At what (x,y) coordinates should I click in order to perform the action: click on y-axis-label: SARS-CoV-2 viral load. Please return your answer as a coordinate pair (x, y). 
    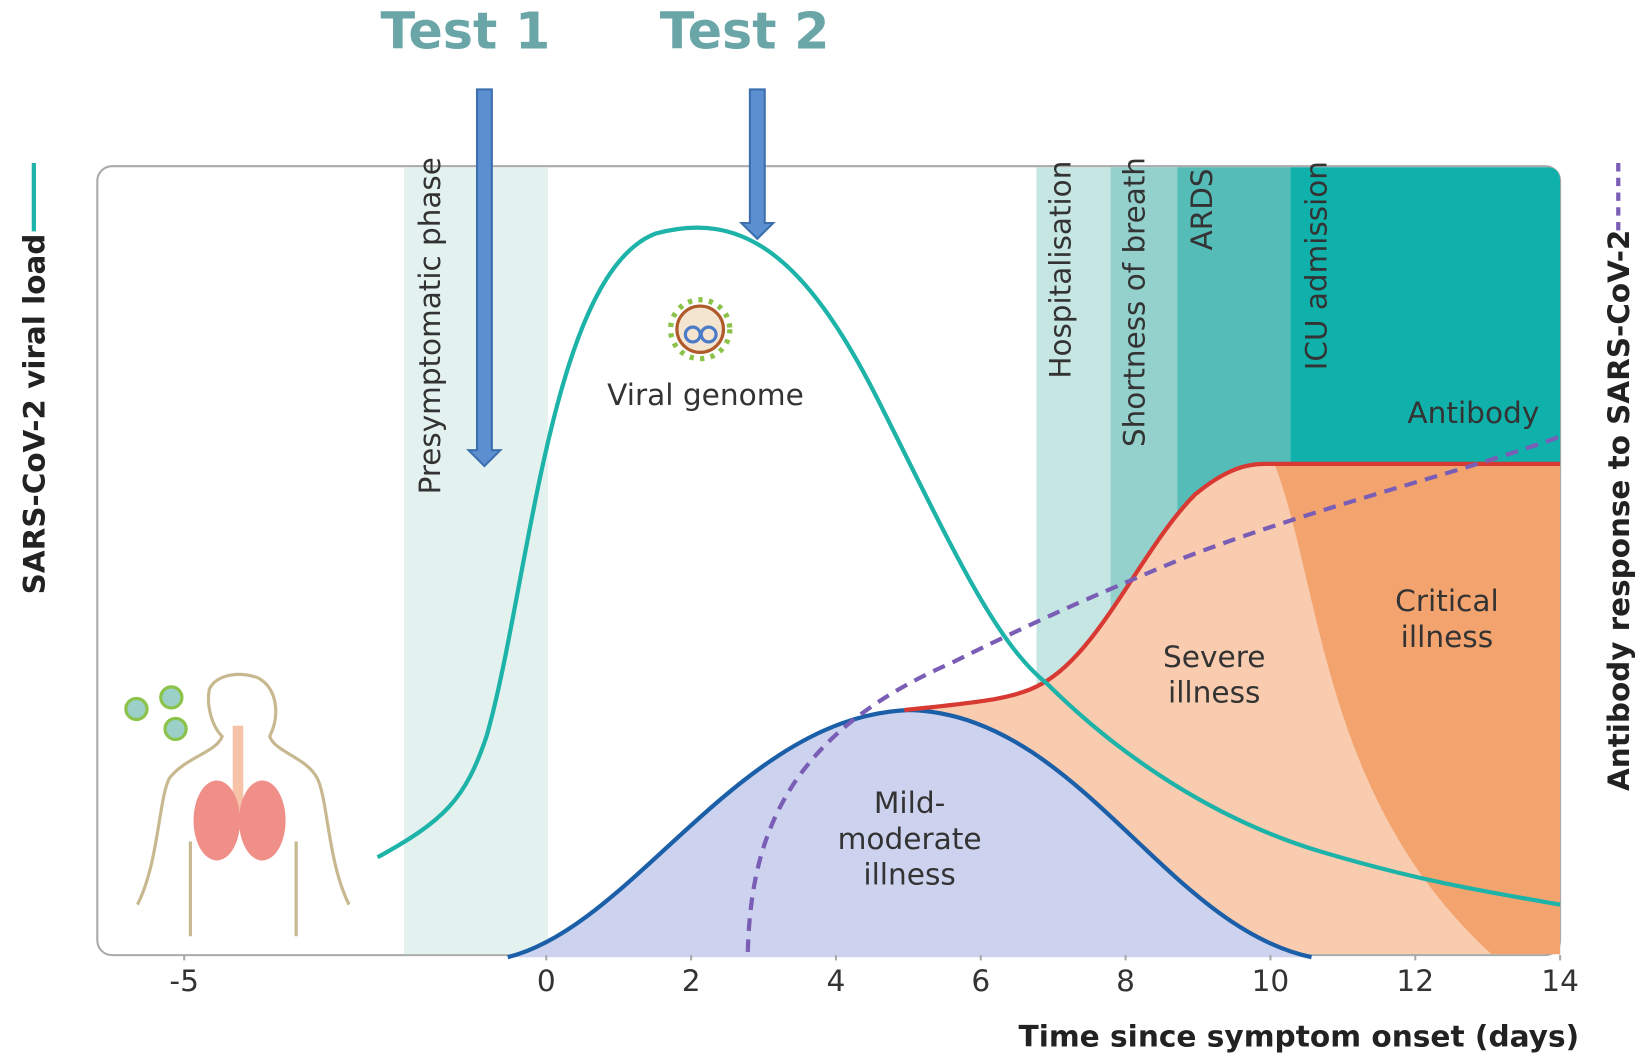
    Looking at the image, I should click on (34, 414).